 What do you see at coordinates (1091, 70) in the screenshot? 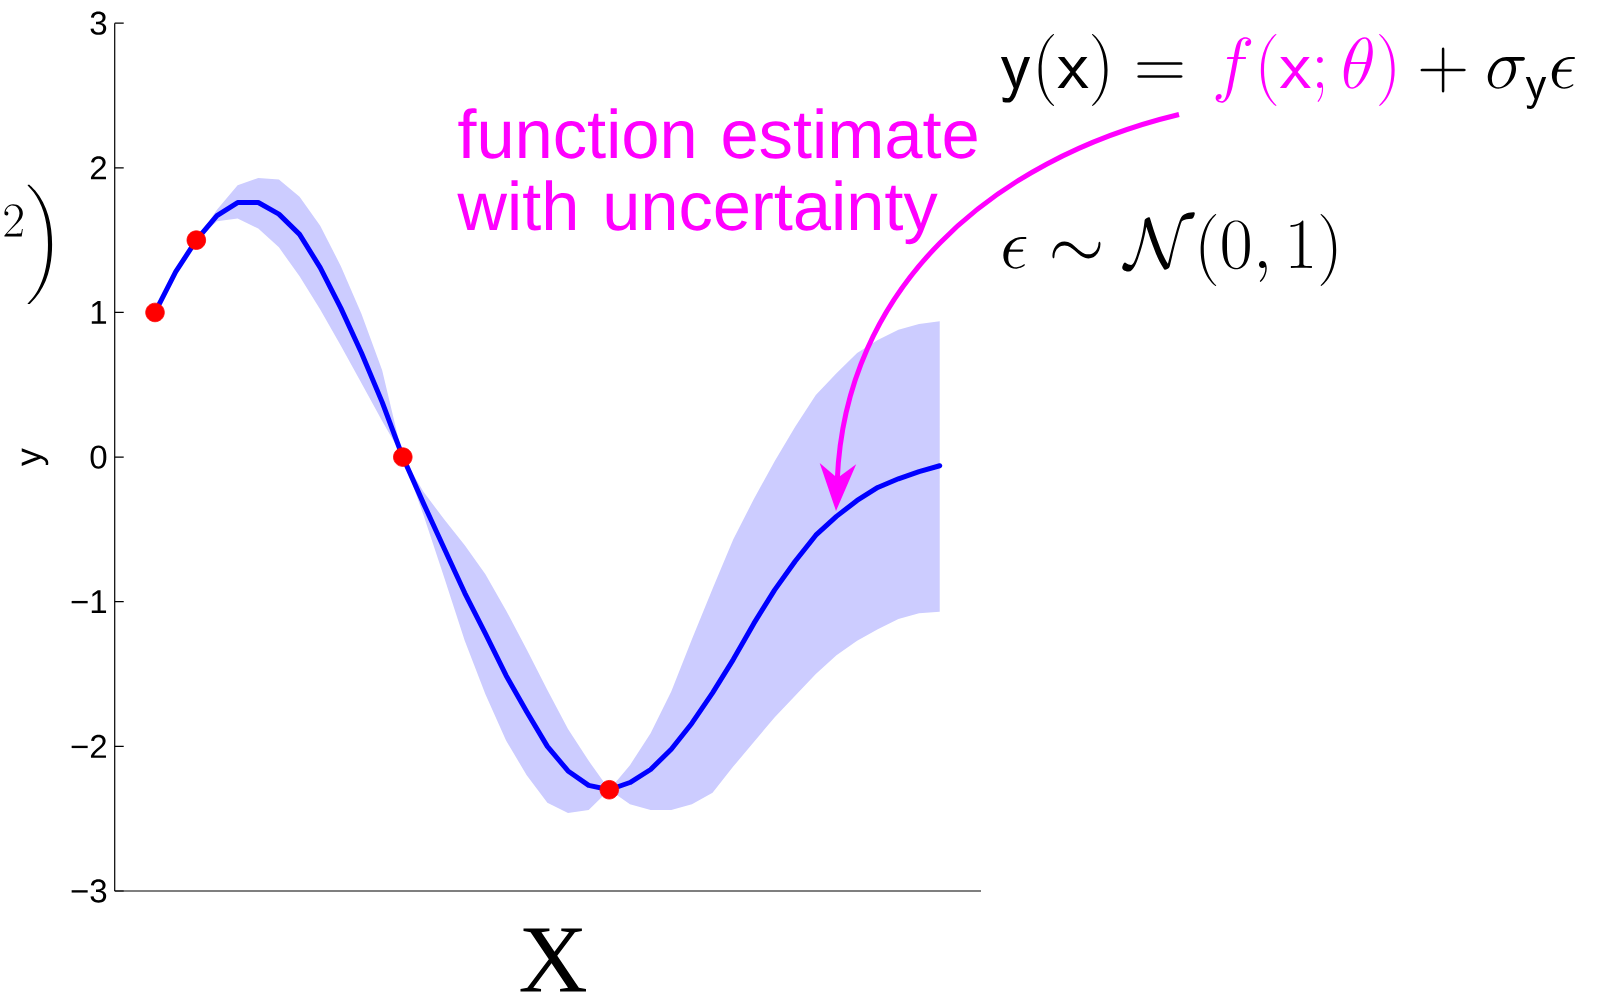
I see `text: $\mathsf{y}(\mathsf{x}) ={}$` at bounding box center [1091, 70].